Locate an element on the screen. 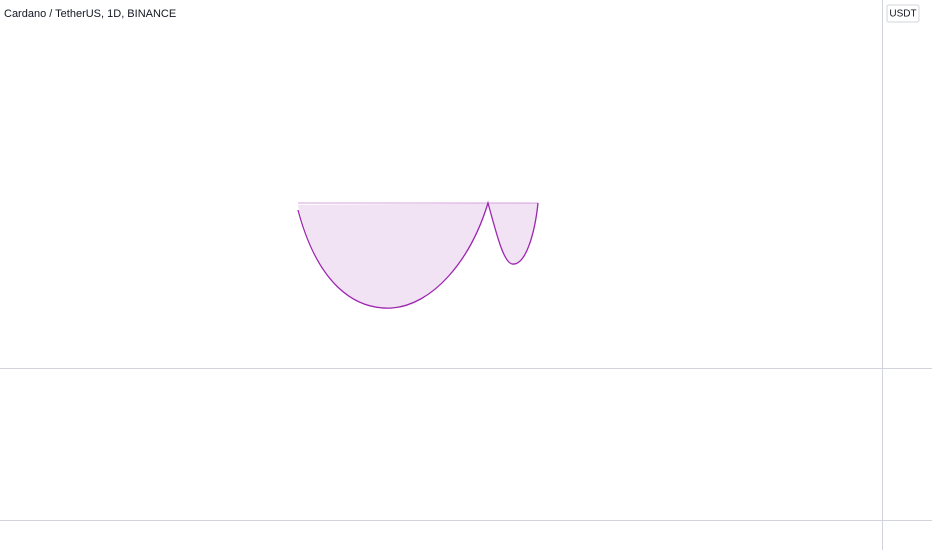 This screenshot has height=550, width=932. chart-title: Cardano / TetherUS, 1D, BINANCE is located at coordinates (90, 14).